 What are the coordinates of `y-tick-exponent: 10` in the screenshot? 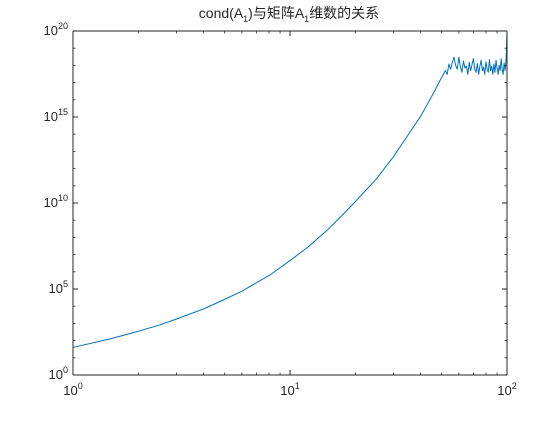 It's located at (63, 198).